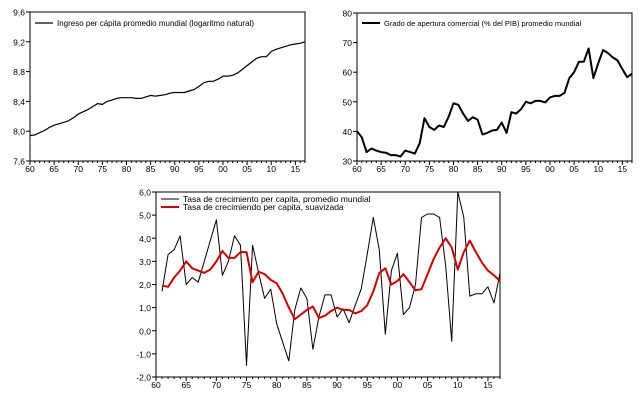 Image resolution: width=642 pixels, height=403 pixels. I want to click on y-tick-label: 30, so click(348, 162).